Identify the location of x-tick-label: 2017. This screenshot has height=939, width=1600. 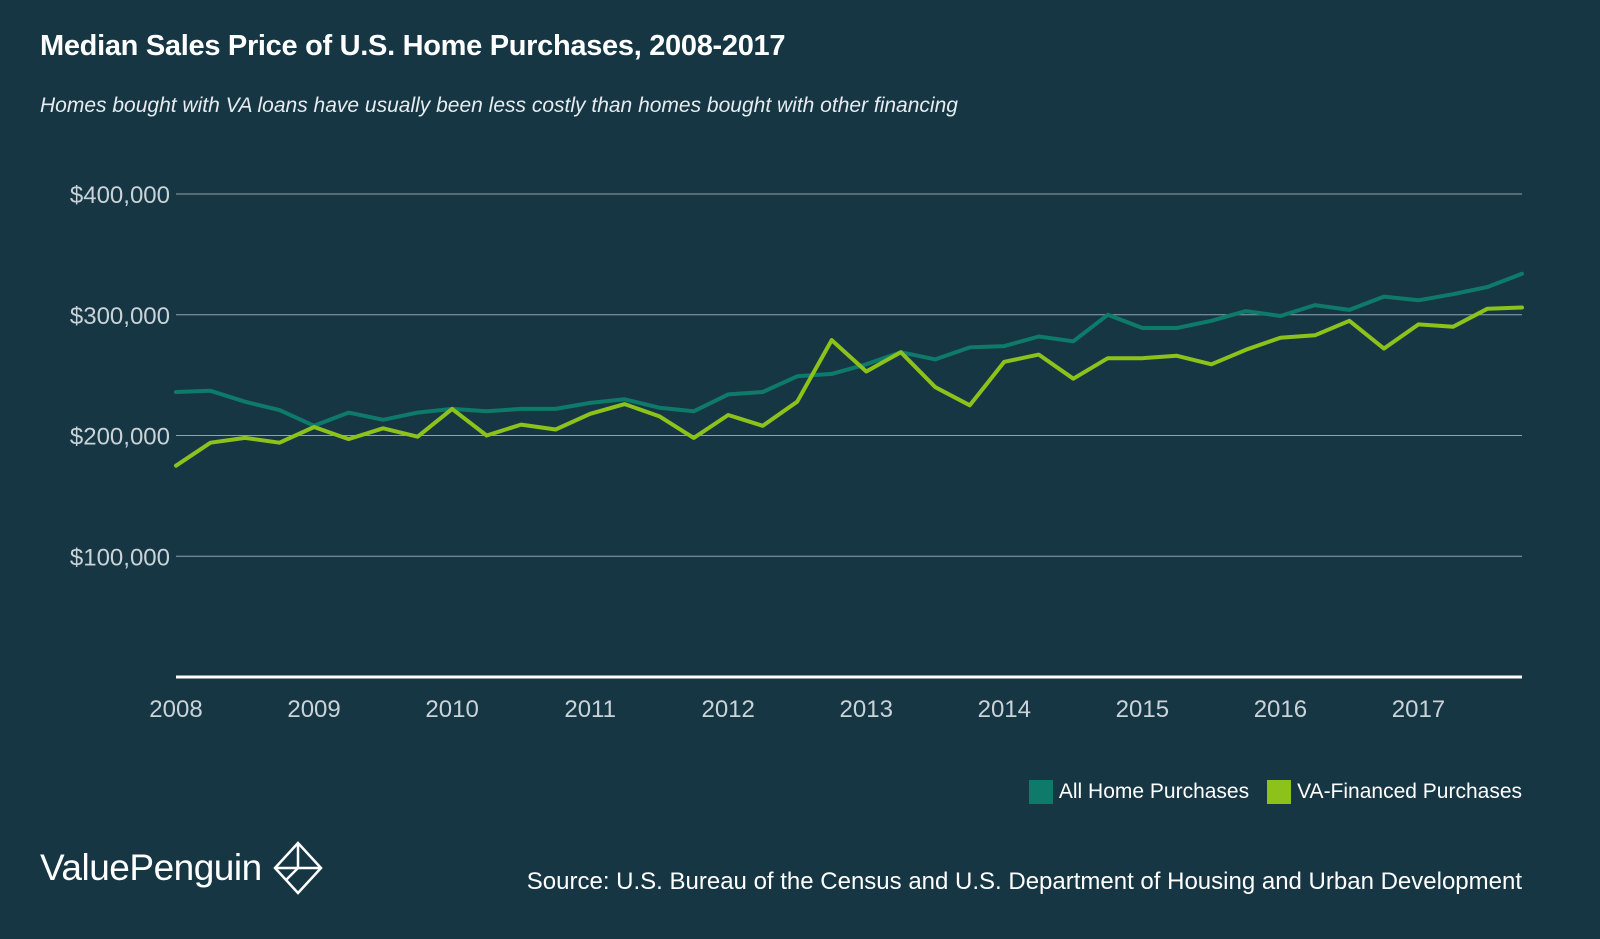
(1418, 709).